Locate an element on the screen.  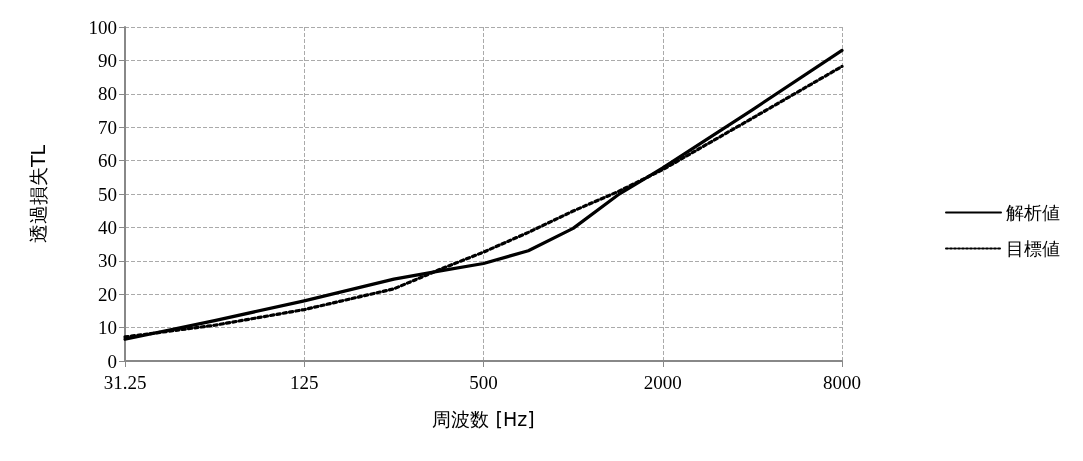
x-tick-label: 31.25 is located at coordinates (125, 382).